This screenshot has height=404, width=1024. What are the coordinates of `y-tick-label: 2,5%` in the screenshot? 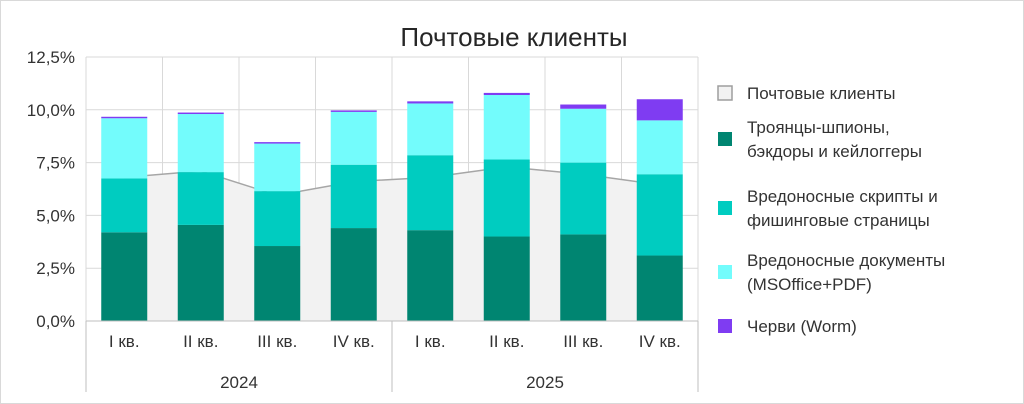 It's located at (55, 268).